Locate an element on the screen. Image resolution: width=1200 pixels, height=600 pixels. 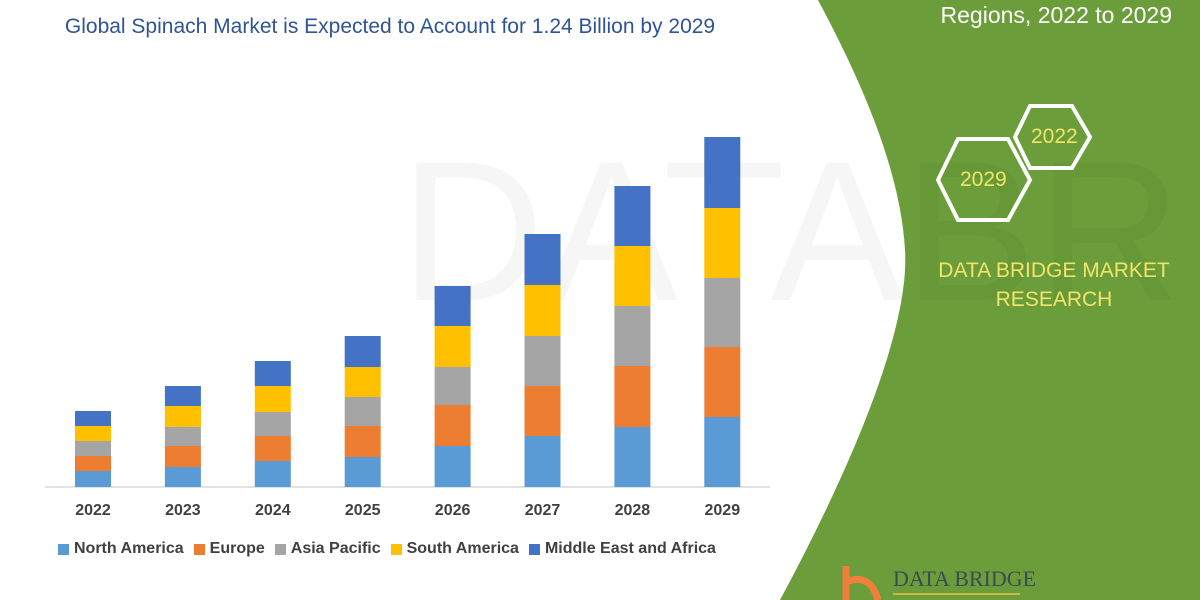
side-panel-heading: Regions, 2022 to 2029 is located at coordinates (1056, 15).